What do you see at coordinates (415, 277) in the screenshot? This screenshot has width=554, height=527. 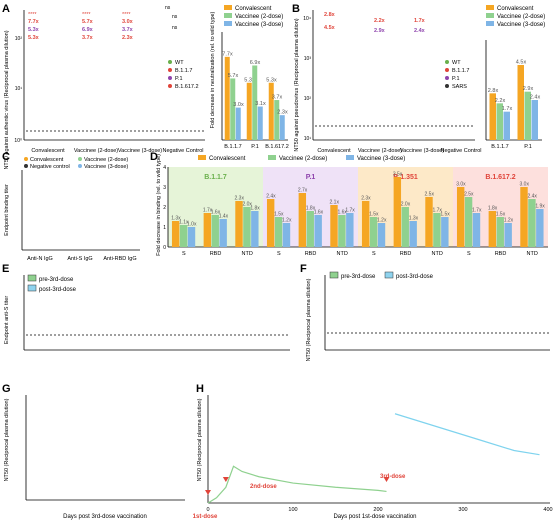 I see `svg-text: post-3rd-dose` at bounding box center [415, 277].